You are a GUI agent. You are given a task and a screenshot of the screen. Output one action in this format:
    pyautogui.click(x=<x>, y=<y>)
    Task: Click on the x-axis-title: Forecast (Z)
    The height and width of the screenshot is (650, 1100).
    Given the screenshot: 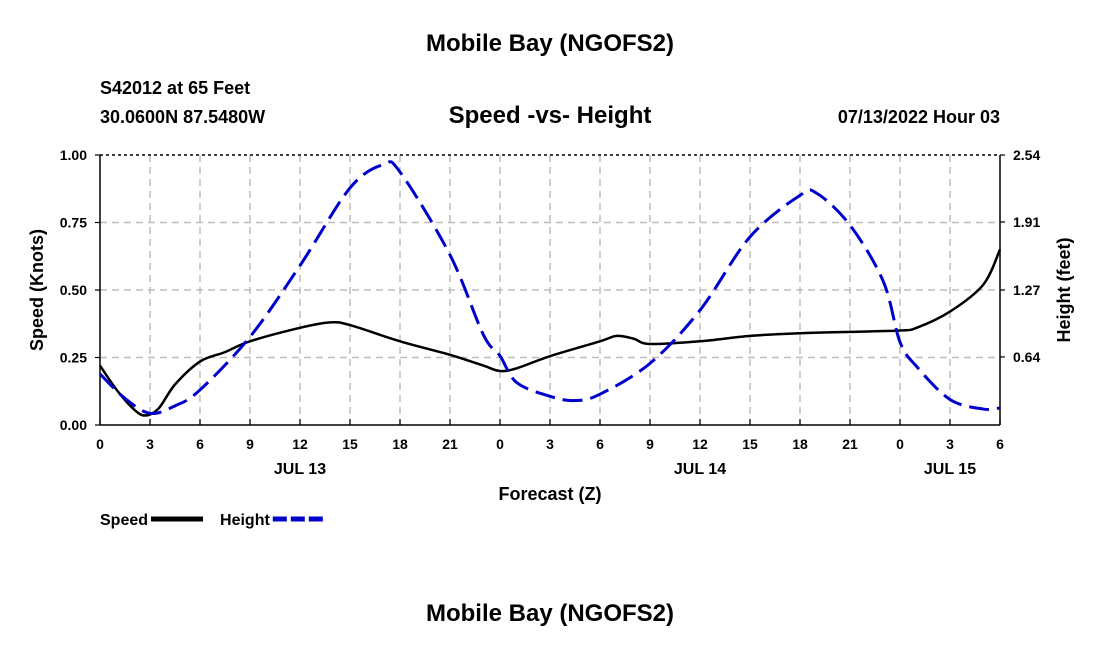 What is the action you would take?
    pyautogui.click(x=549, y=494)
    